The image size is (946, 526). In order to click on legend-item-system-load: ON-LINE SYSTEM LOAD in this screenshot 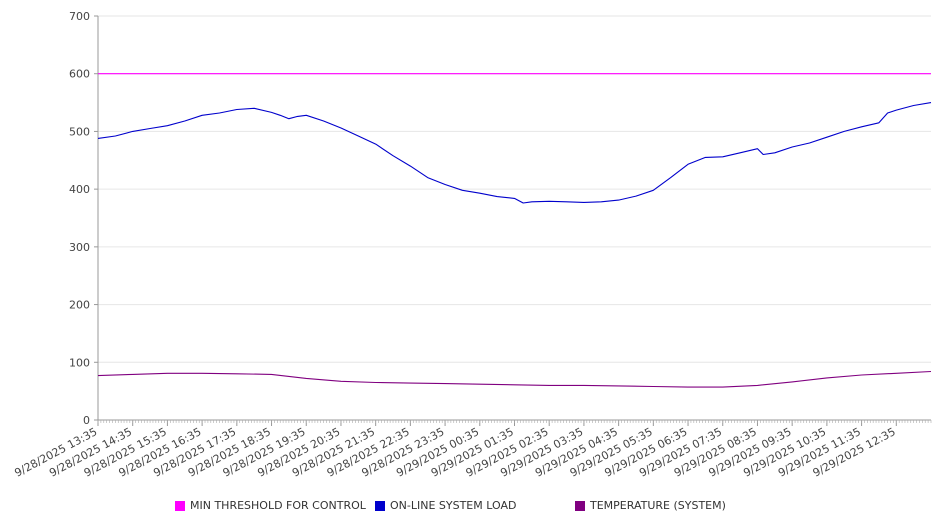, I will do `click(445, 505)`.